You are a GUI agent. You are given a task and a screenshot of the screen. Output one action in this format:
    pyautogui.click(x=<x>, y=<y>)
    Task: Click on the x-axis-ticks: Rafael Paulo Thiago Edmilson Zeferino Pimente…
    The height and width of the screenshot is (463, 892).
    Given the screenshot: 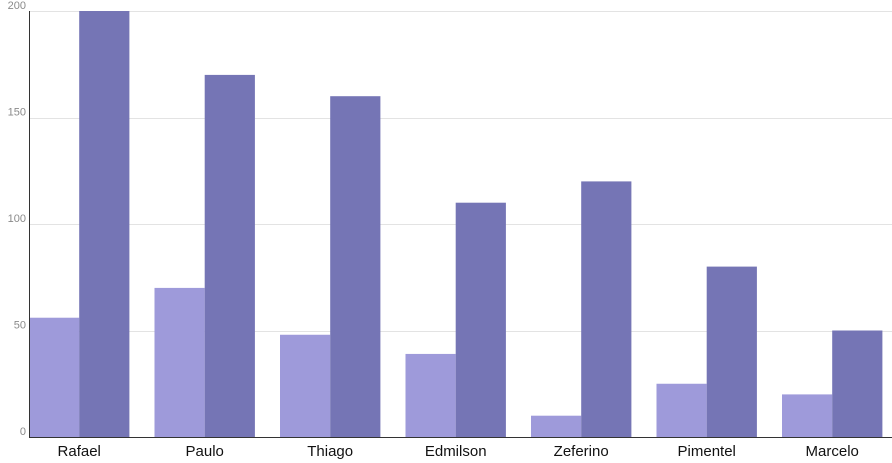 What is the action you would take?
    pyautogui.click(x=458, y=451)
    